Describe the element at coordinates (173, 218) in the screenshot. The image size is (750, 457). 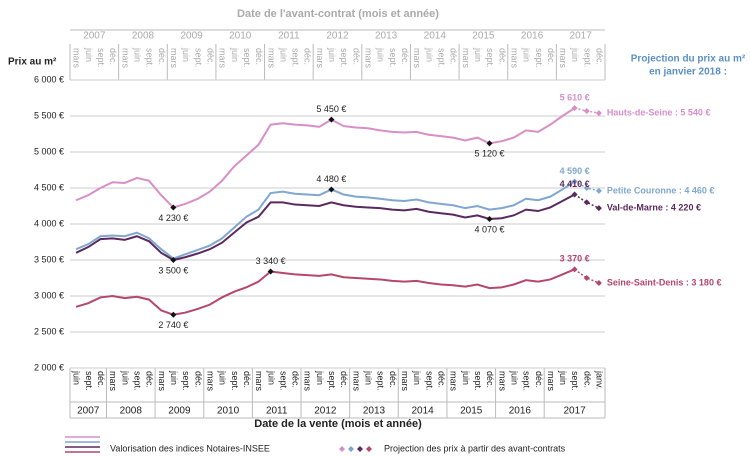
I see `value-label: 4 230 €` at that location.